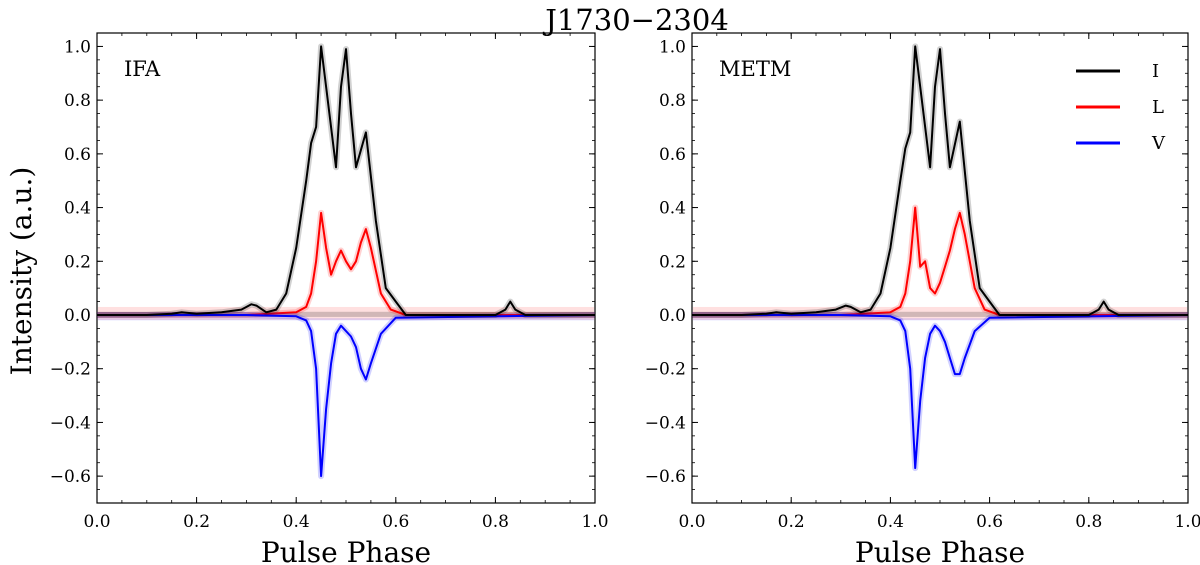  I want to click on chart-title: J1730−2304, so click(635, 20).